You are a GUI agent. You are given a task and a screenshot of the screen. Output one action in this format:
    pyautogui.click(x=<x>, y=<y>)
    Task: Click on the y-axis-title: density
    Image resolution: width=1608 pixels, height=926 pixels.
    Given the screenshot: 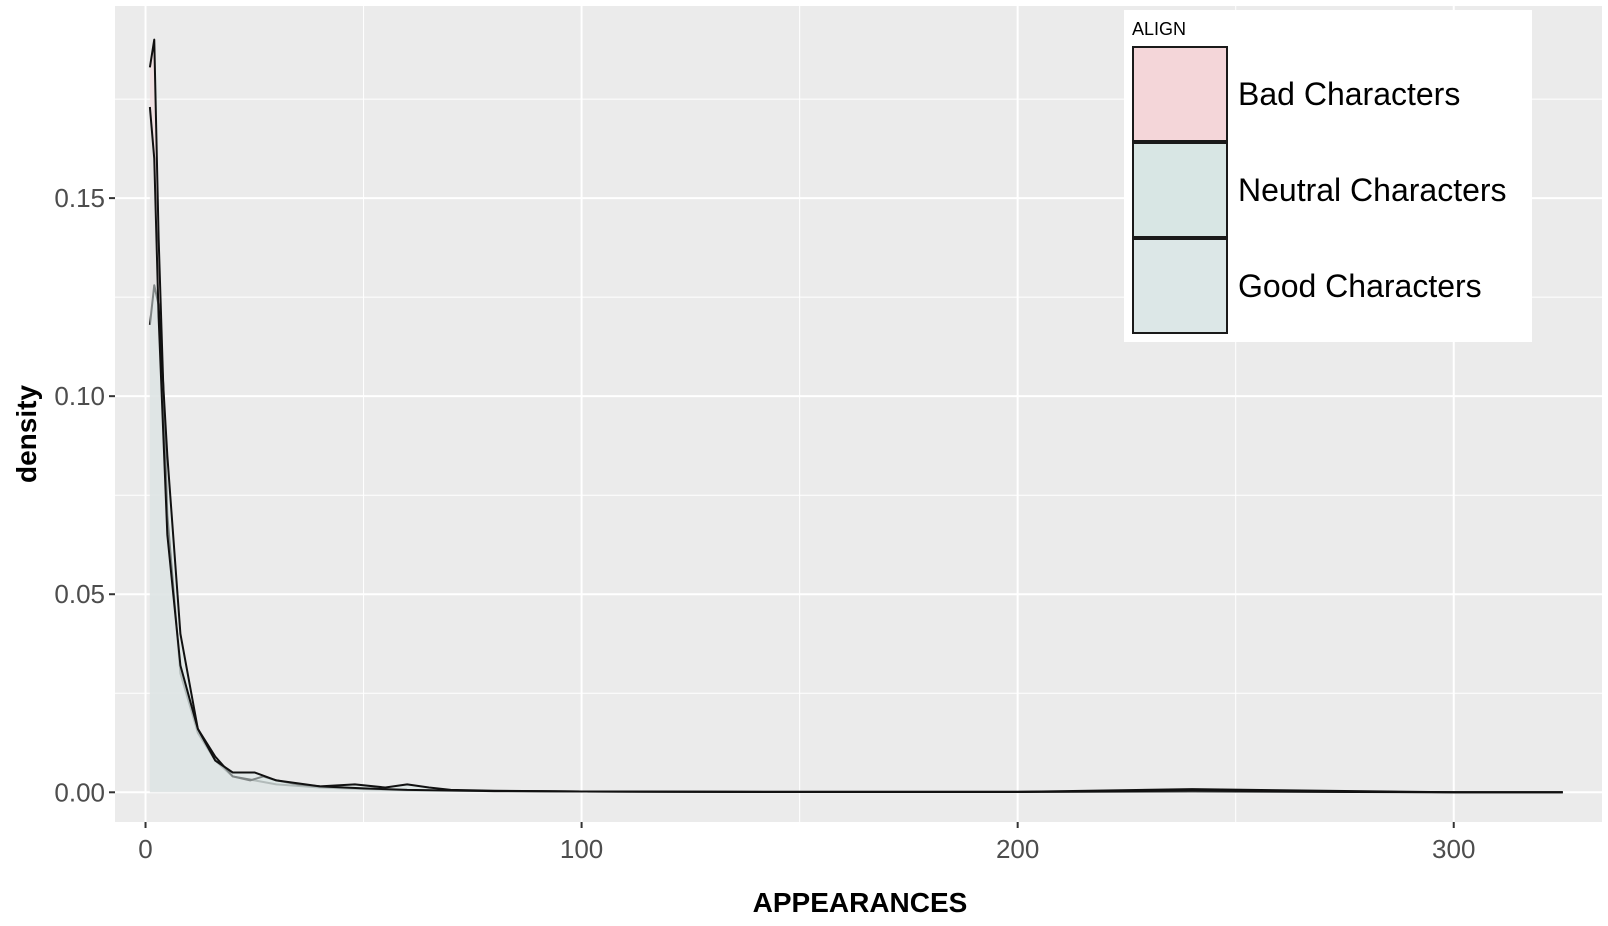 What is the action you would take?
    pyautogui.click(x=26, y=434)
    